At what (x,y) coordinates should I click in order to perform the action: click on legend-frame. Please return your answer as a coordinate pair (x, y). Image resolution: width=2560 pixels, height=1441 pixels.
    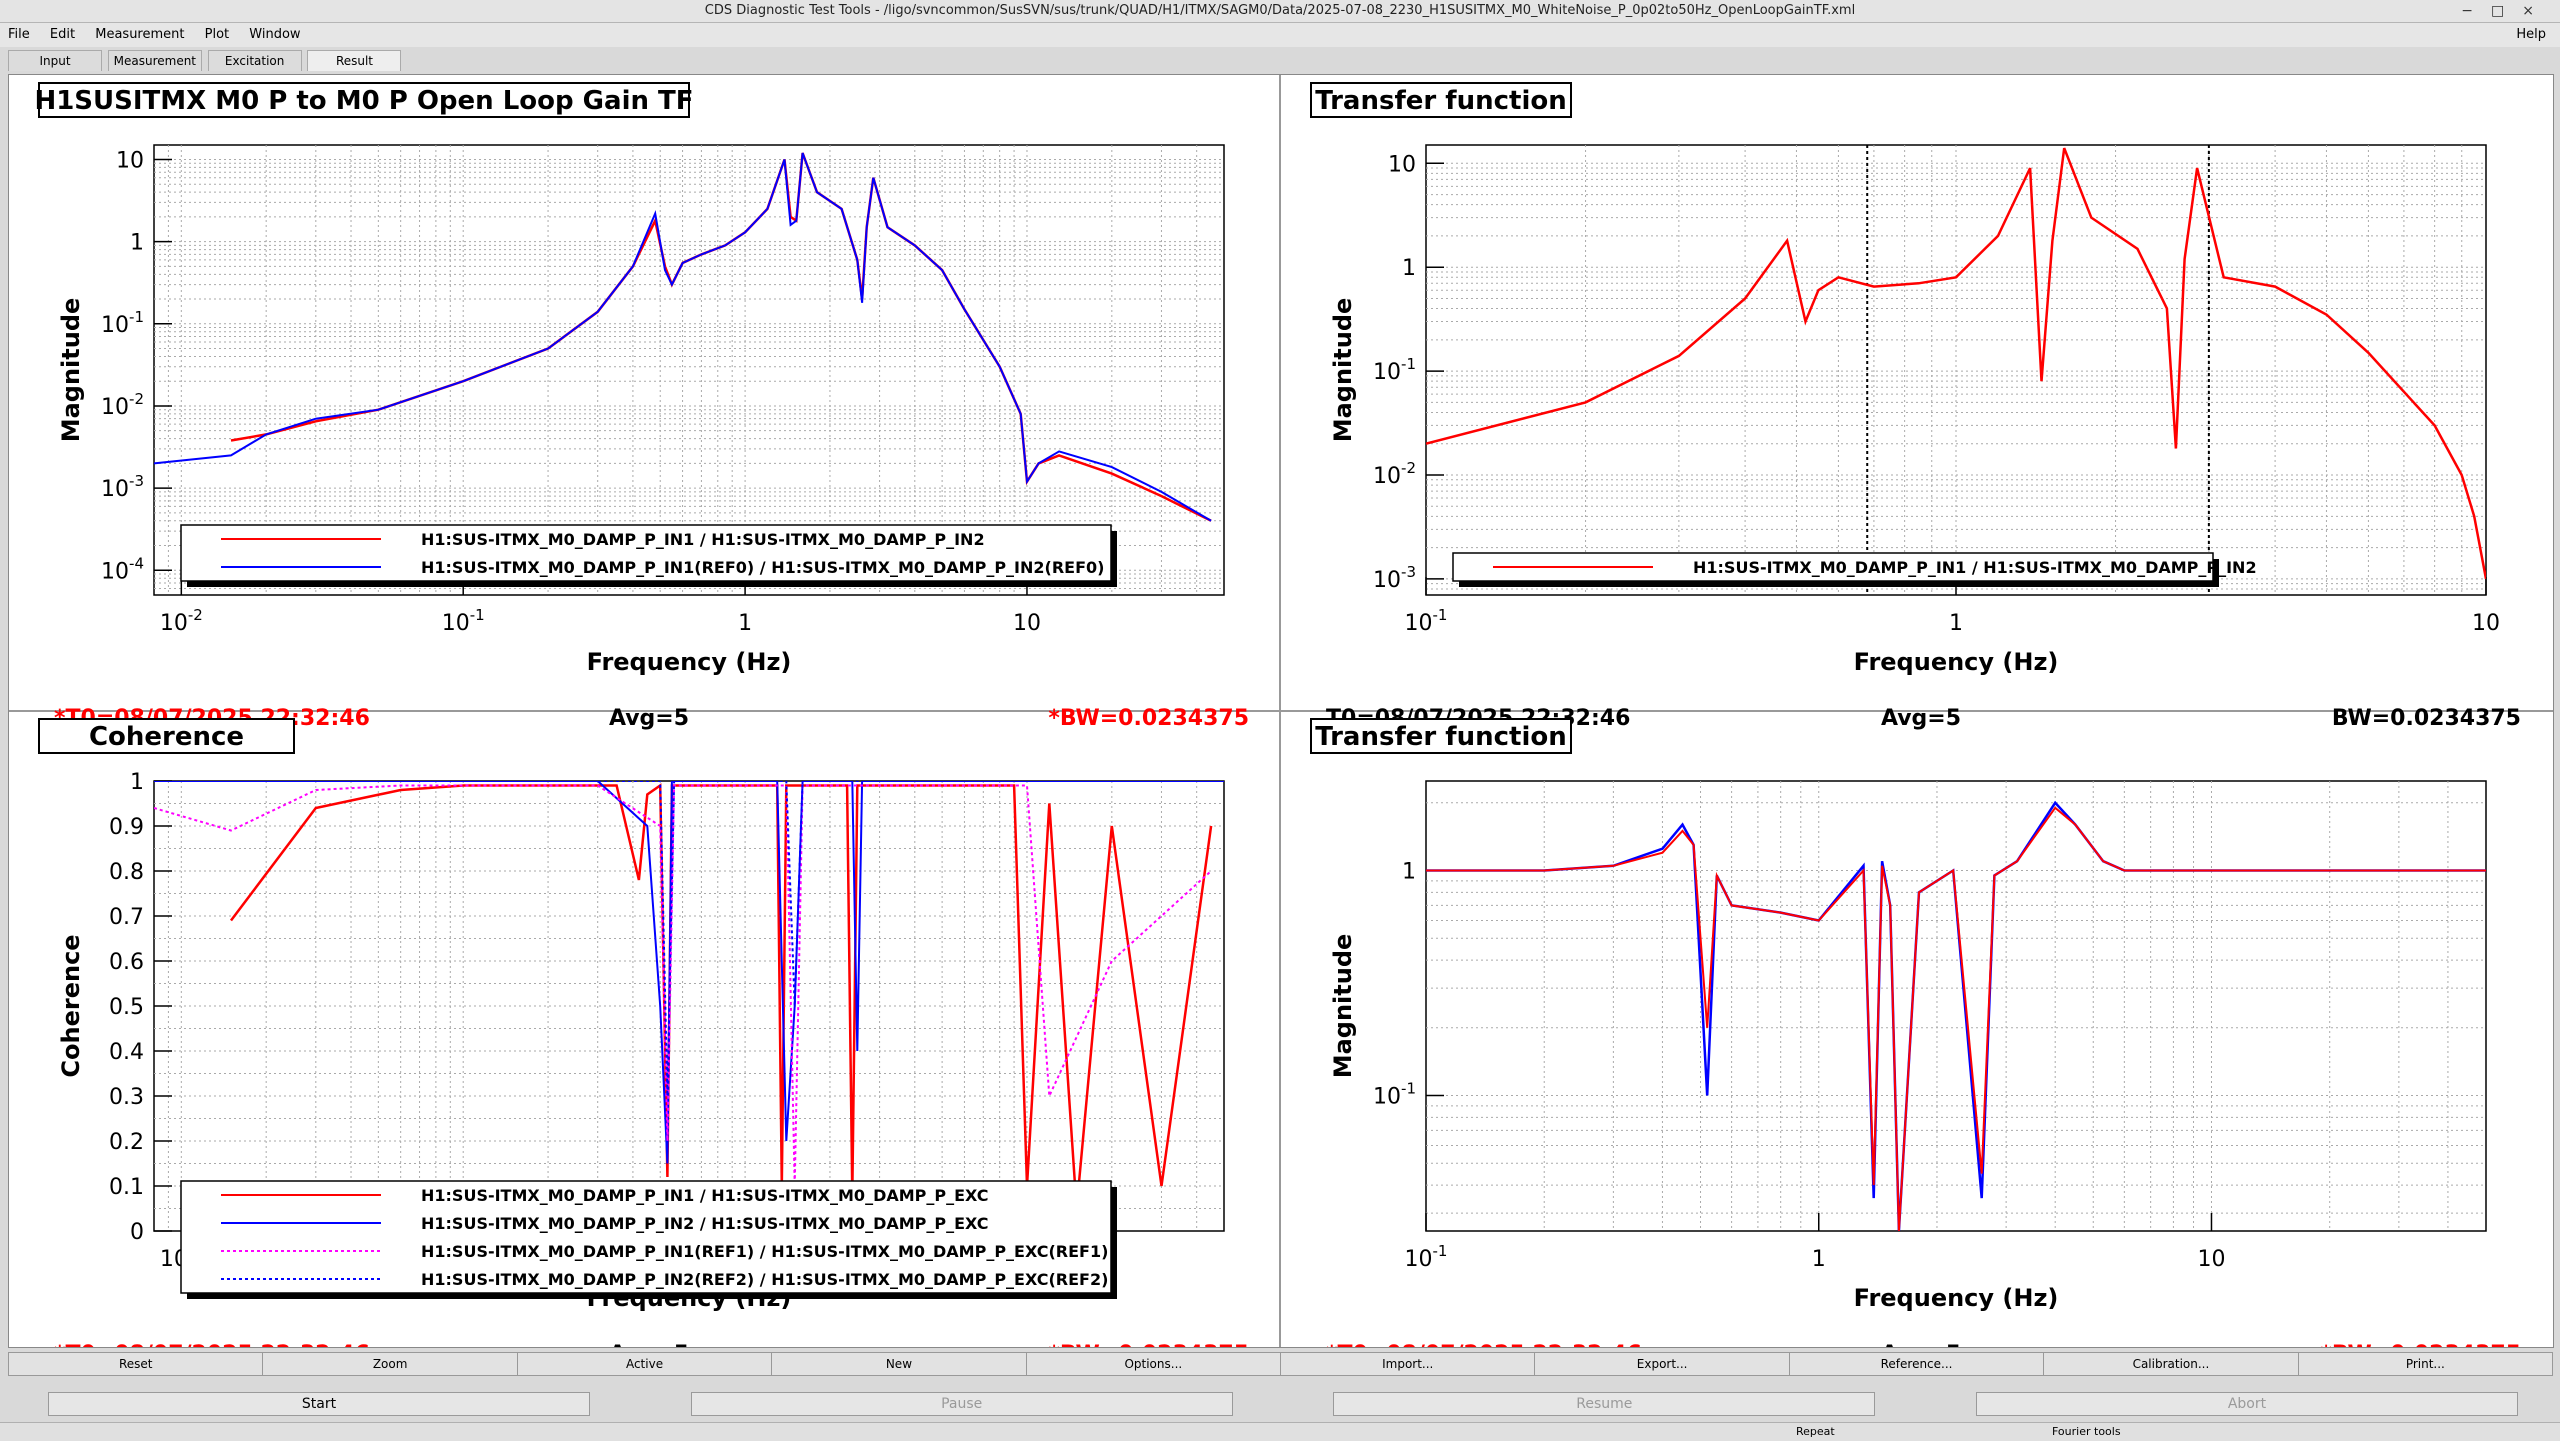
    Looking at the image, I should click on (646, 553).